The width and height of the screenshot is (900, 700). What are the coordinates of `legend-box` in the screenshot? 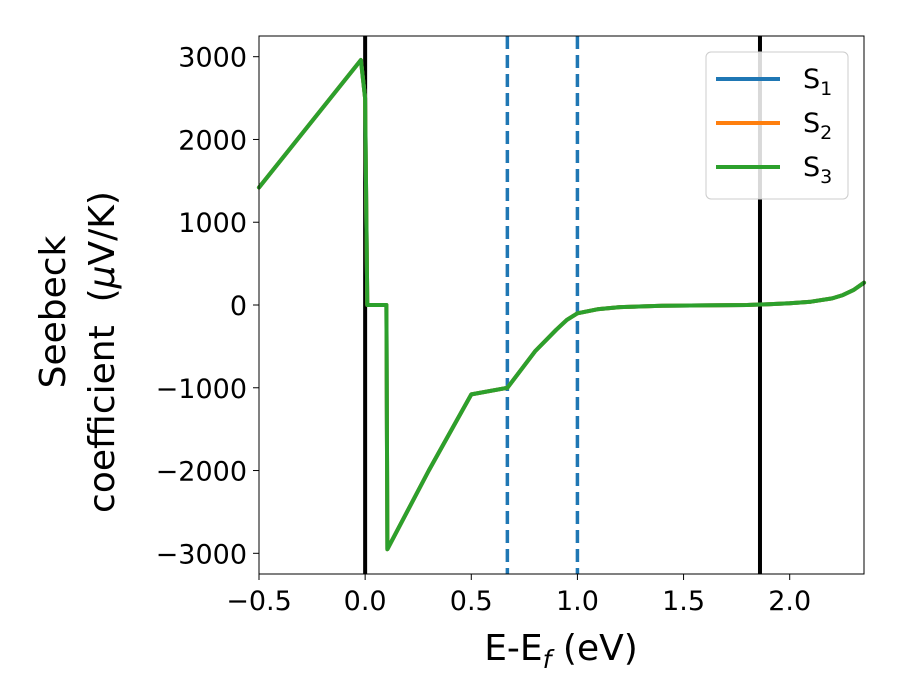 It's located at (777, 125).